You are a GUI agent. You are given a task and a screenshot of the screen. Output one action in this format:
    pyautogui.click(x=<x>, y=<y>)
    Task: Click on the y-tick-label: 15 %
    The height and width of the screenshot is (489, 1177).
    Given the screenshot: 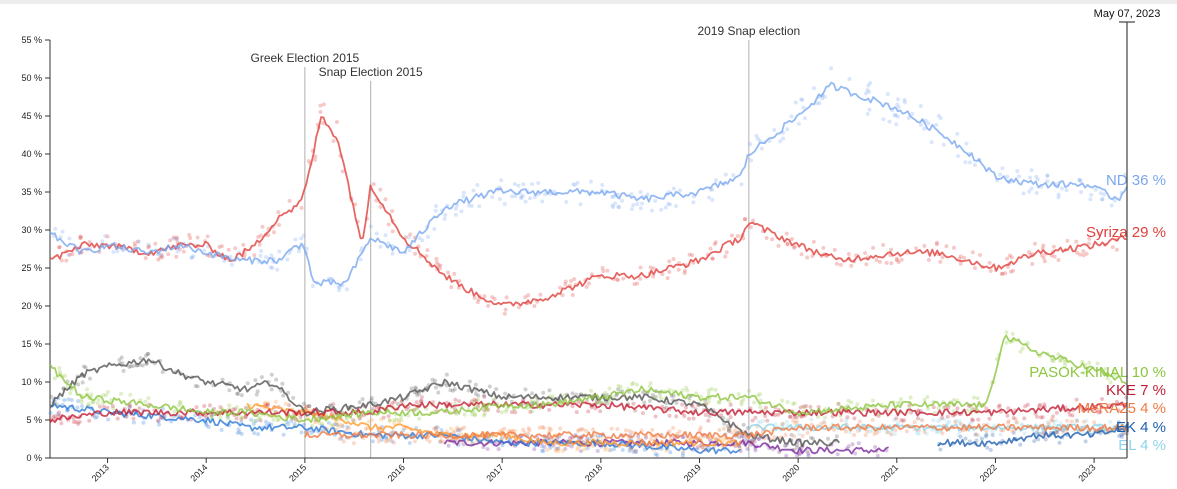 What is the action you would take?
    pyautogui.click(x=31, y=344)
    